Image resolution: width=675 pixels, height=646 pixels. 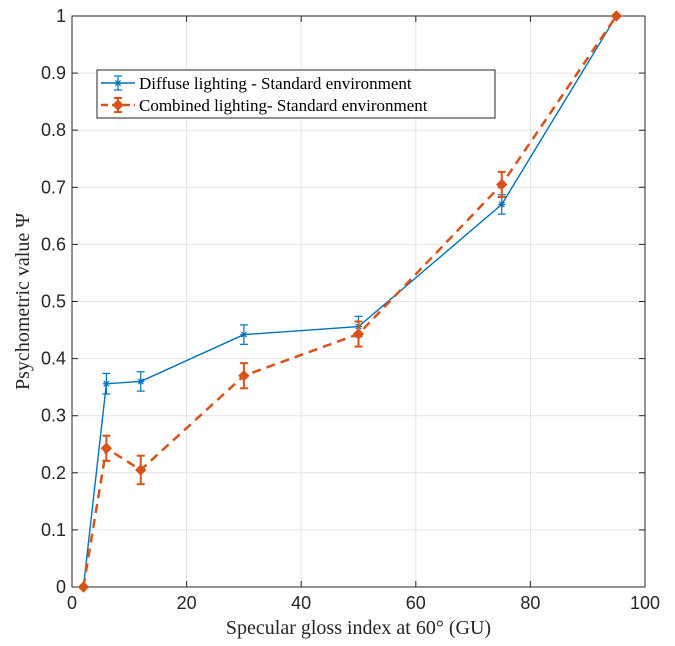 What do you see at coordinates (283, 105) in the screenshot?
I see `legend-label: Combined lighting- Standard environment` at bounding box center [283, 105].